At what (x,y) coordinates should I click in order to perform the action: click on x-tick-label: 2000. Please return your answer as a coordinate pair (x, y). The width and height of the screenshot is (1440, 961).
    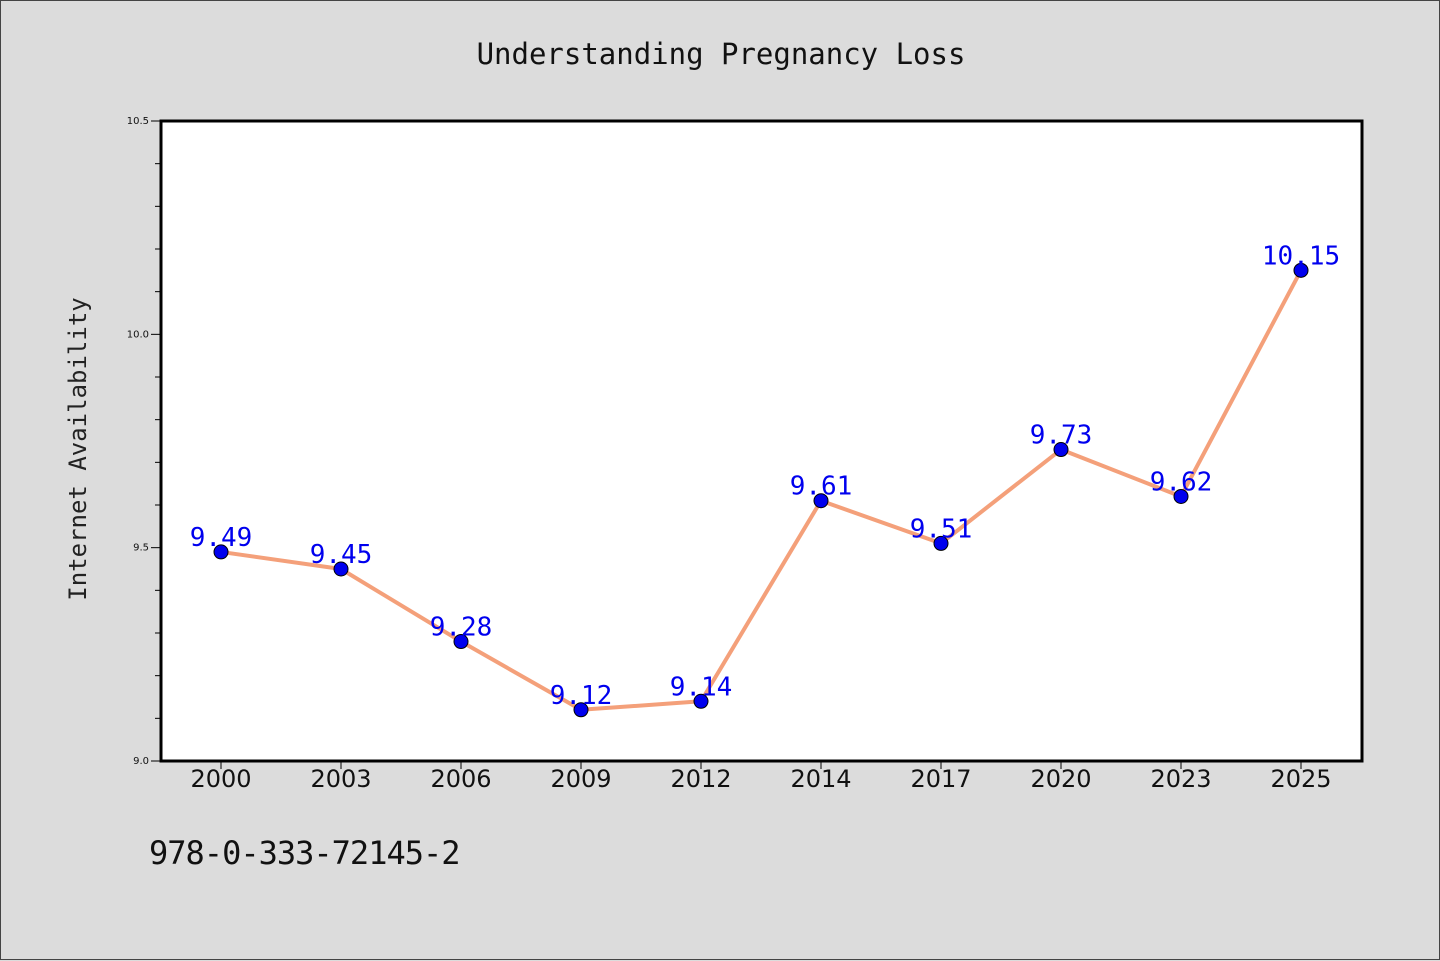
    Looking at the image, I should click on (220, 779).